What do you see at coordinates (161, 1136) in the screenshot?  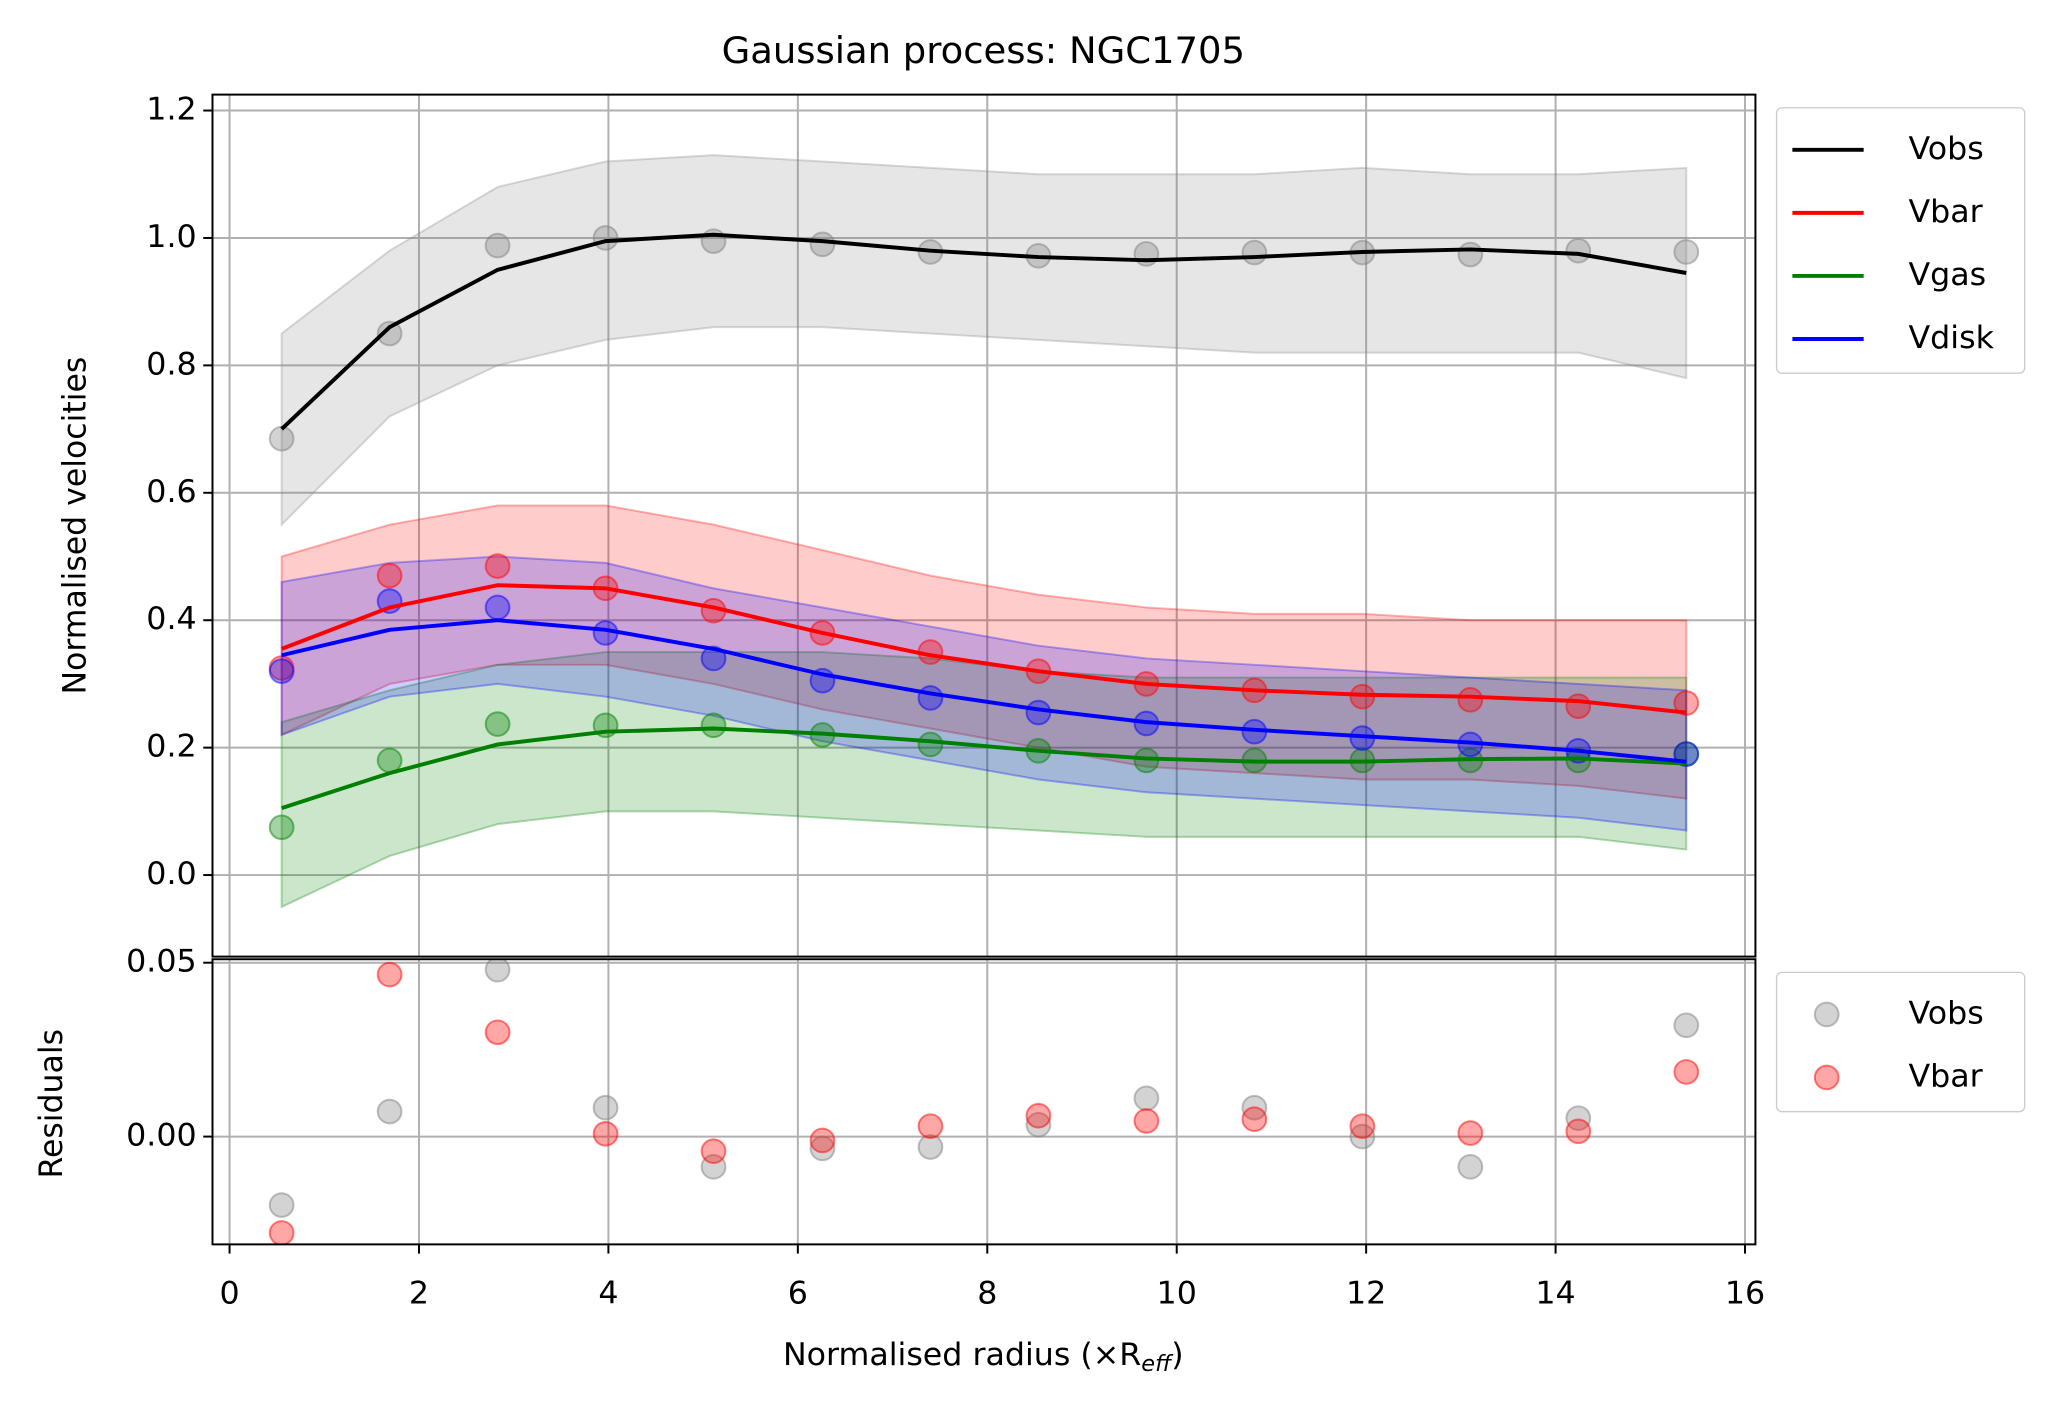 I see `y-tick-label: 0.00` at bounding box center [161, 1136].